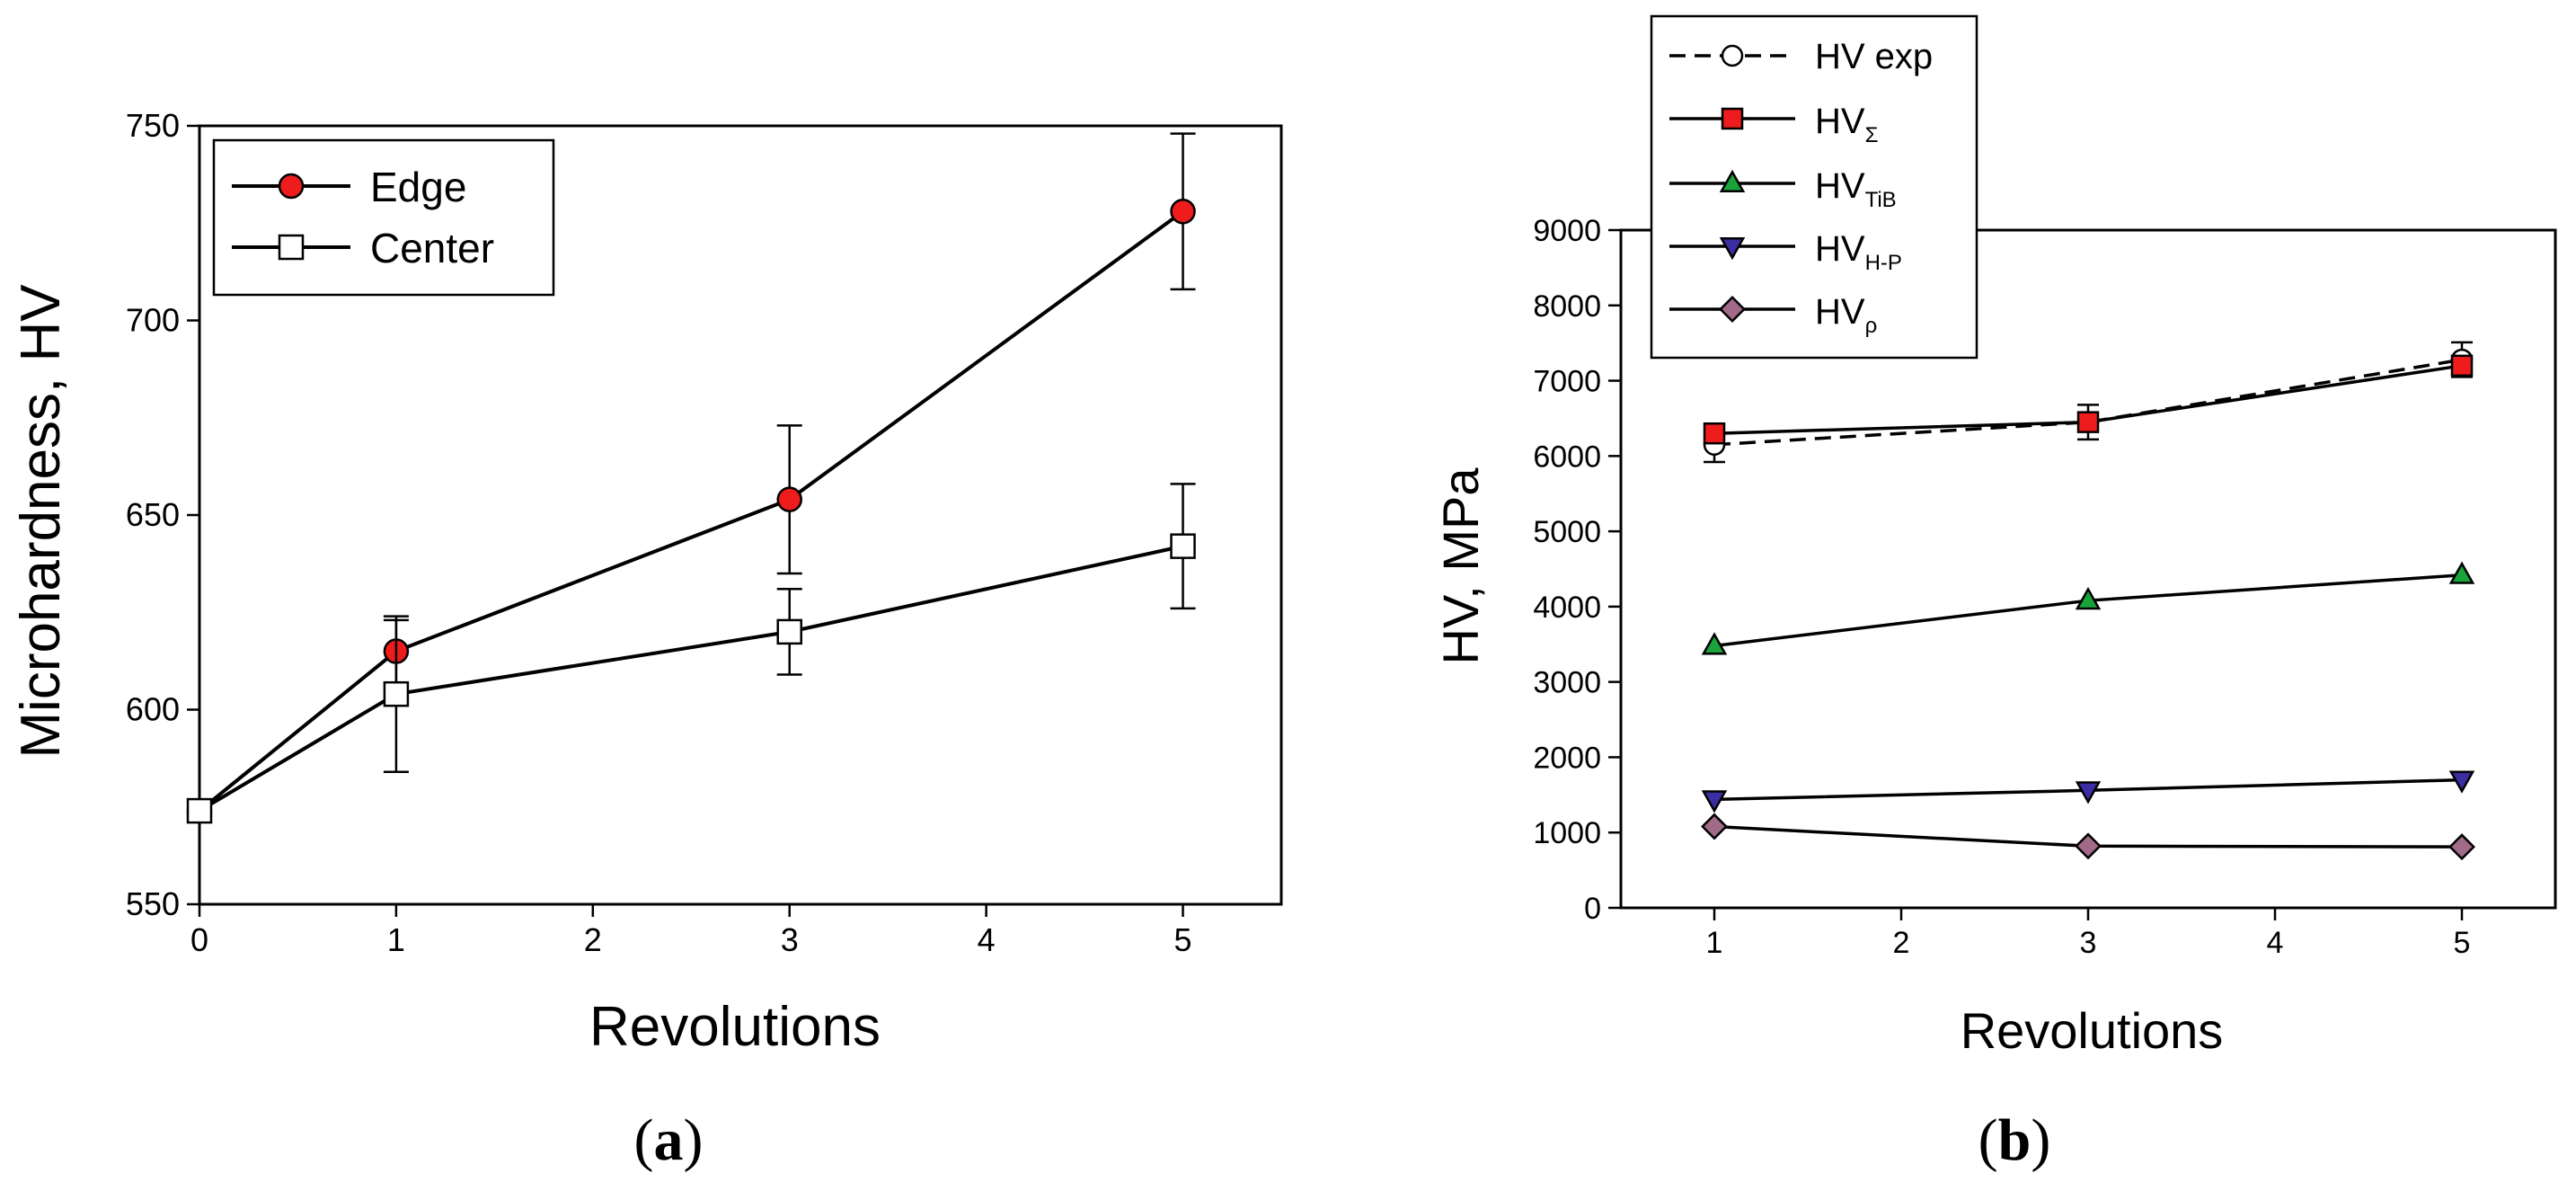 The width and height of the screenshot is (2576, 1182). What do you see at coordinates (735, 1027) in the screenshot?
I see `panel-a-x-axis-label: Revolutions` at bounding box center [735, 1027].